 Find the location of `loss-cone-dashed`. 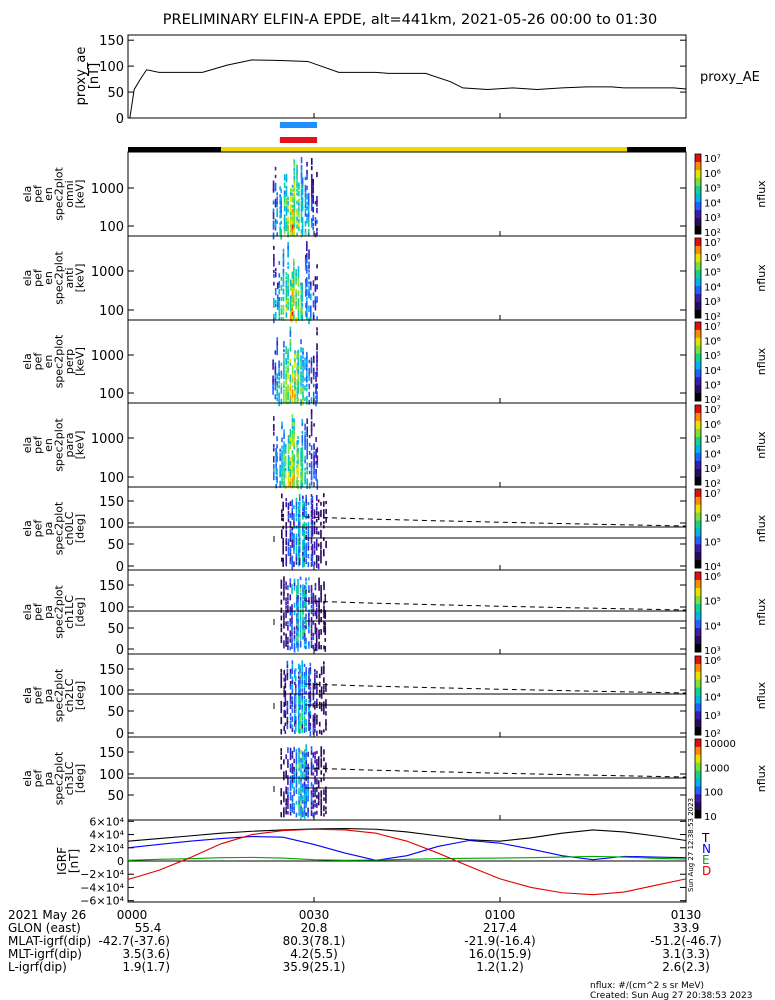

loss-cone-dashed is located at coordinates (495, 521).